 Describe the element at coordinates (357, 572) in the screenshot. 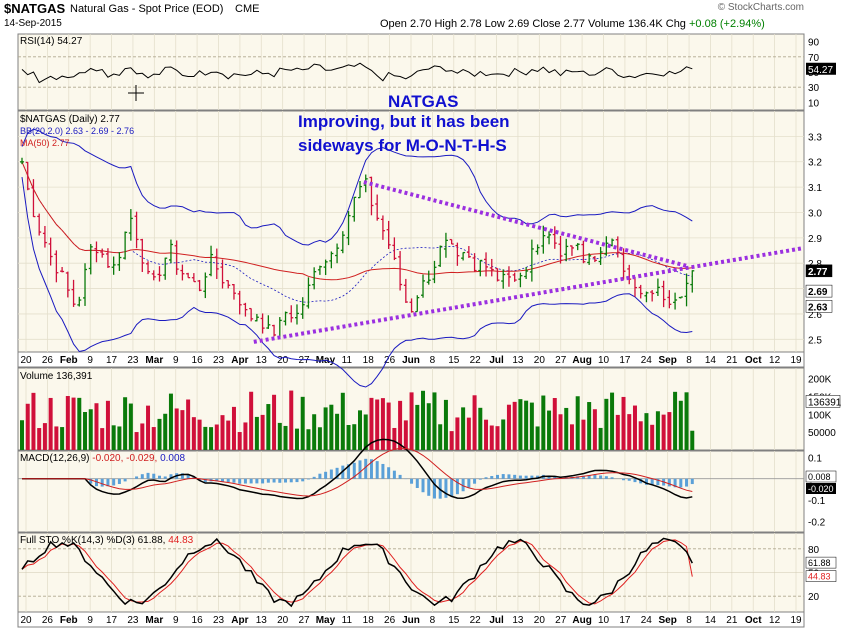

I see `sto-k-line` at that location.